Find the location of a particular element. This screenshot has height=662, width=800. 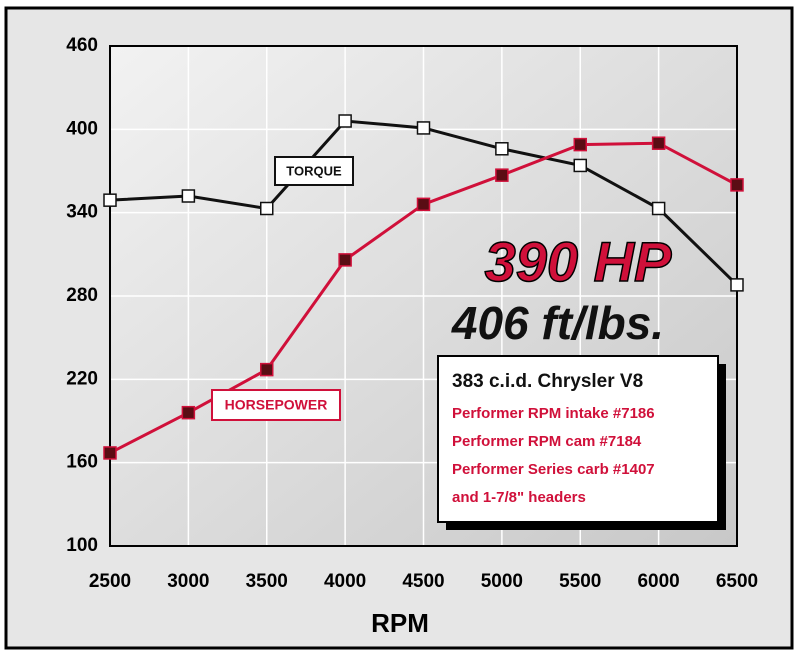

info-line: Performer Series carb #1407 is located at coordinates (553, 469).